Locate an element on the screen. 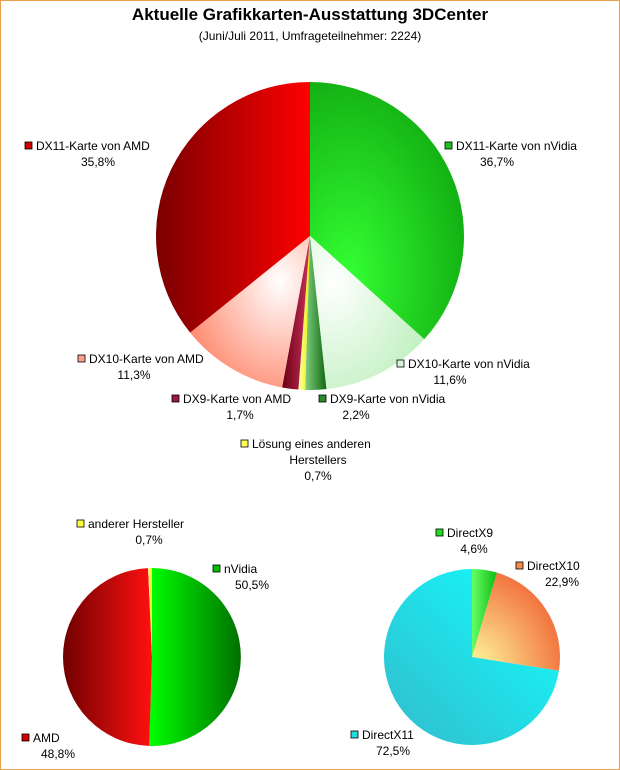  slice-label-text: DX11-Karte von nVidia is located at coordinates (516, 146).